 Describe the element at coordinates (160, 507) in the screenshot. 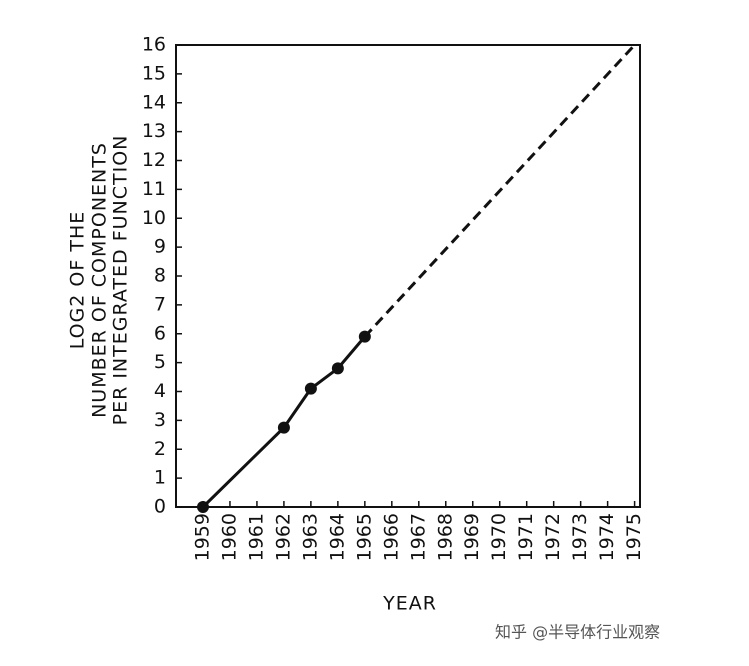

I see `y-tick-label: 0` at that location.